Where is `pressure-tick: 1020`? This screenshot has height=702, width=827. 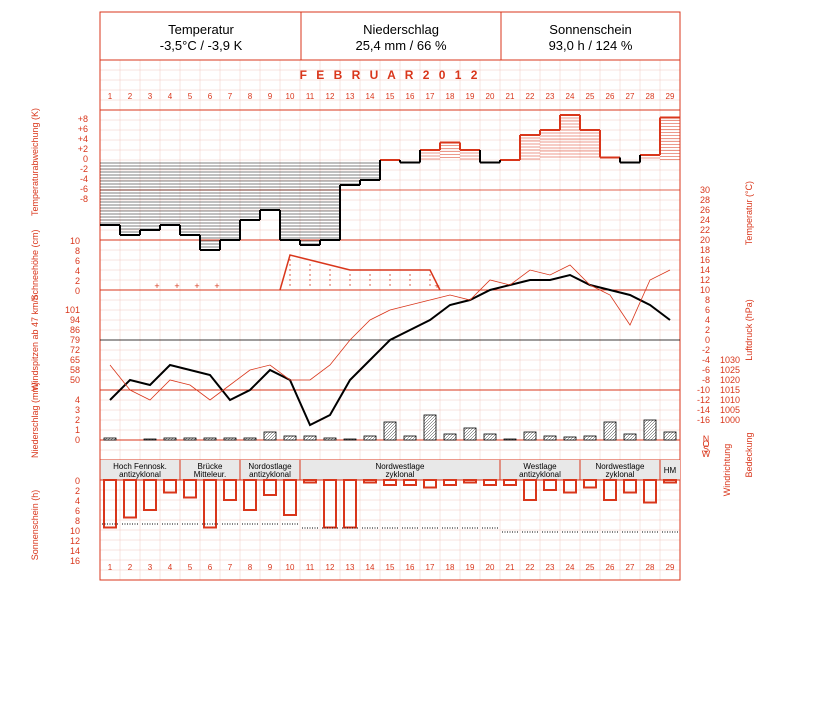
pressure-tick: 1020 is located at coordinates (730, 380).